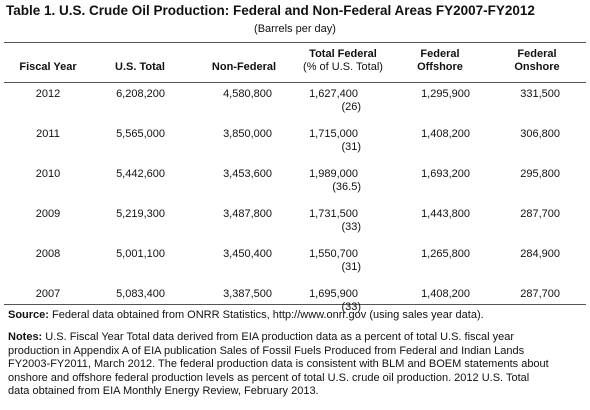 This screenshot has height=410, width=590. I want to click on column-header: Total Federal (% of U.S. Total), so click(343, 61).